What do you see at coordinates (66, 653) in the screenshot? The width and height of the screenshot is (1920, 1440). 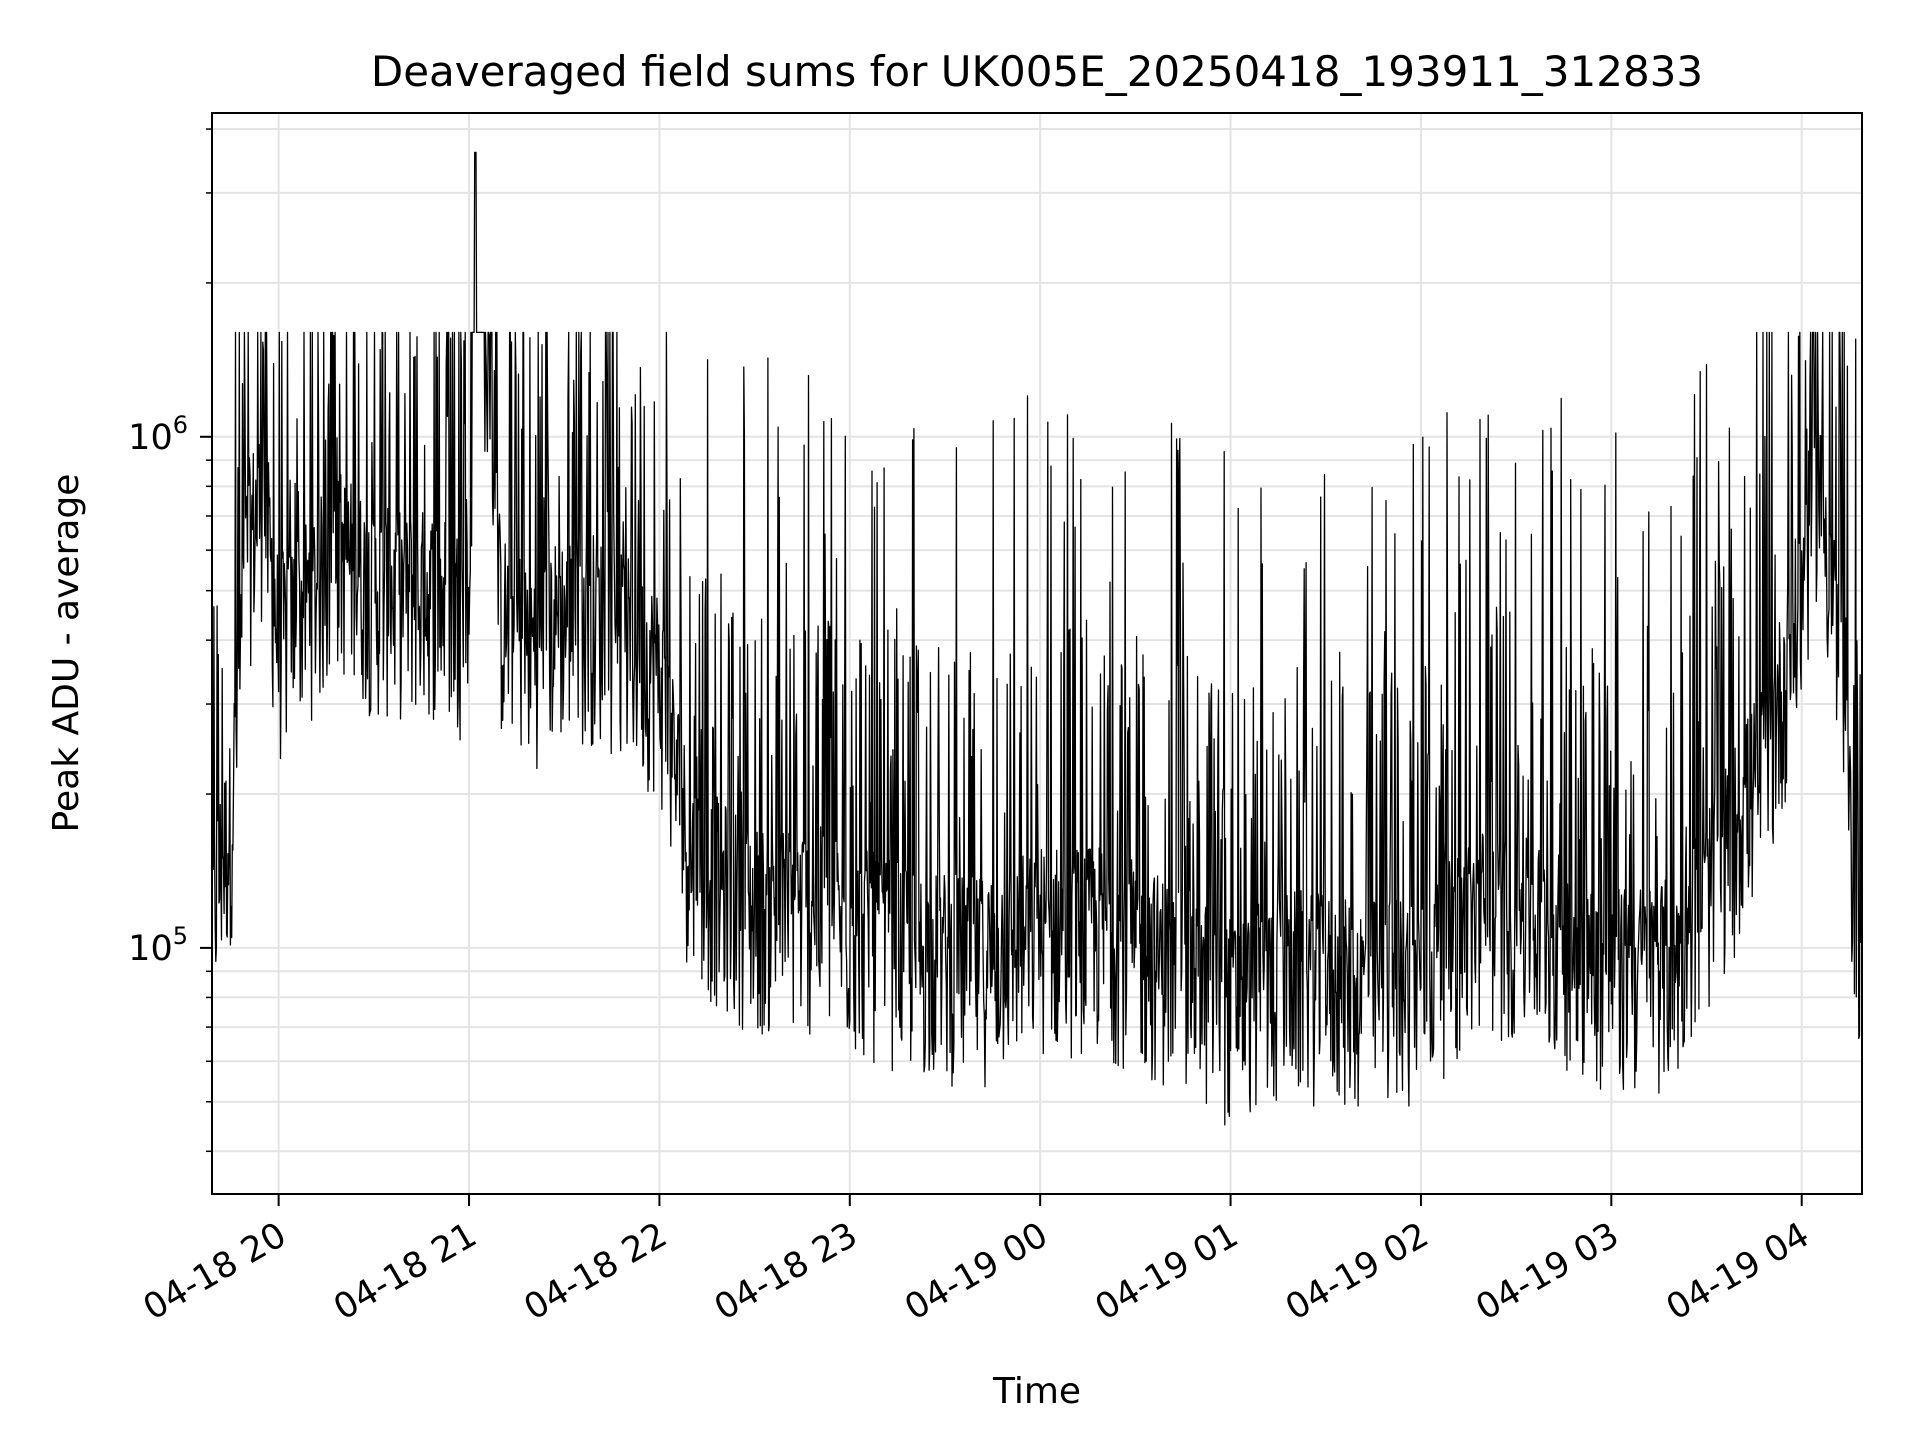 I see `y-axis-label: Peak ADU - average` at bounding box center [66, 653].